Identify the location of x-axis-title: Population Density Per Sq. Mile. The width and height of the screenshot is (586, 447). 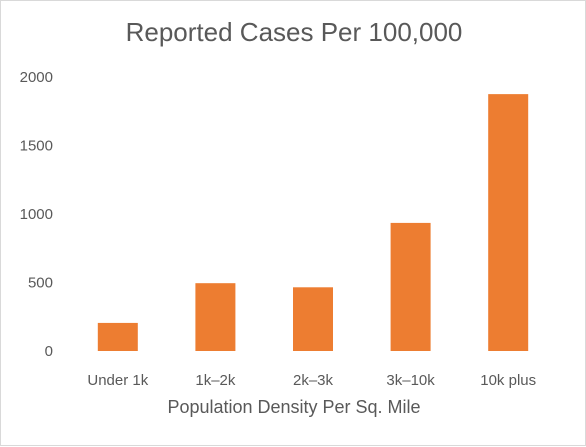
(294, 407).